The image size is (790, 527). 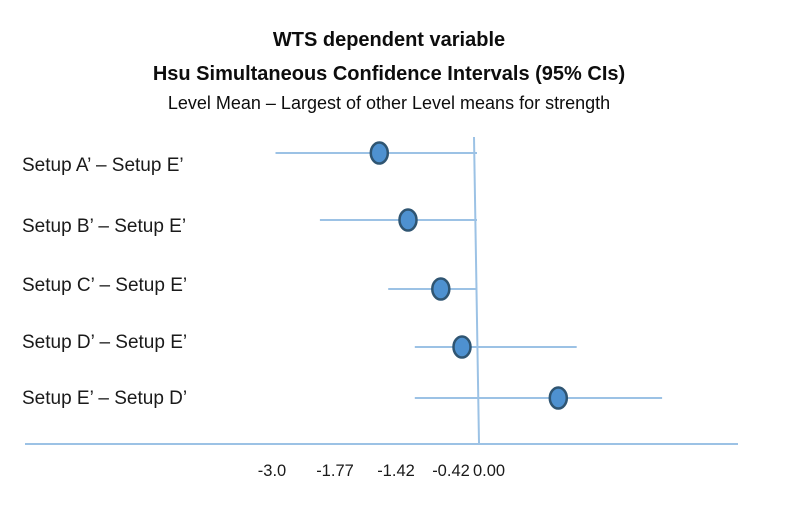 What do you see at coordinates (104, 226) in the screenshot?
I see `row-label: Setup B’ – Setup E’` at bounding box center [104, 226].